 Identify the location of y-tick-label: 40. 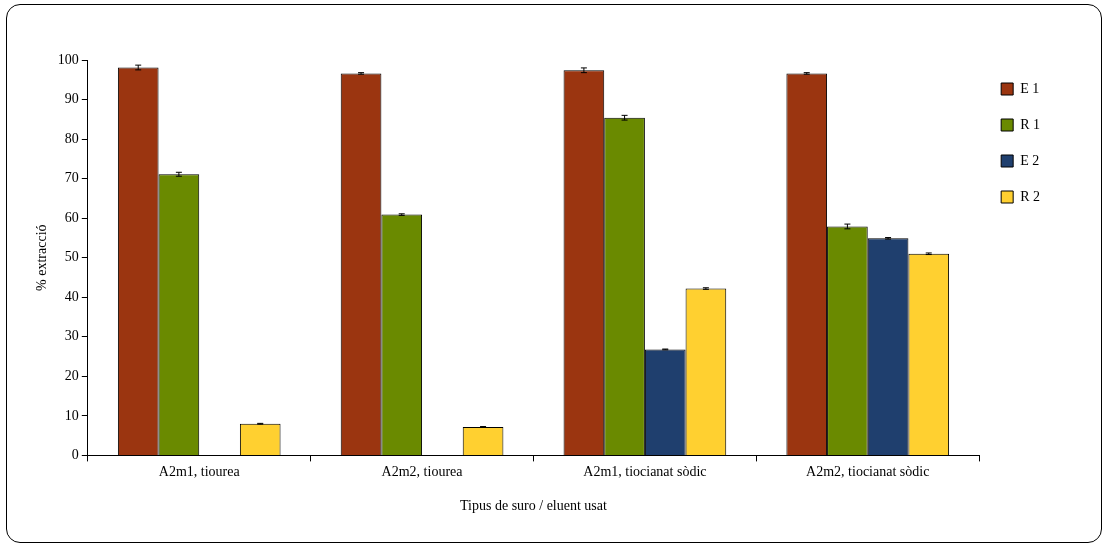
(71, 296).